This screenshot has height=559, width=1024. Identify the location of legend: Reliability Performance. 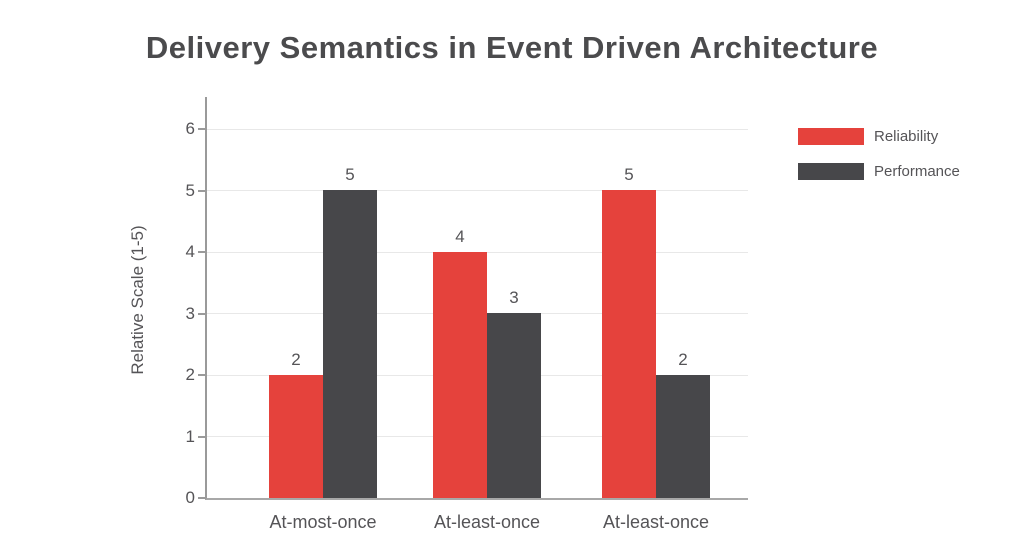
(879, 163).